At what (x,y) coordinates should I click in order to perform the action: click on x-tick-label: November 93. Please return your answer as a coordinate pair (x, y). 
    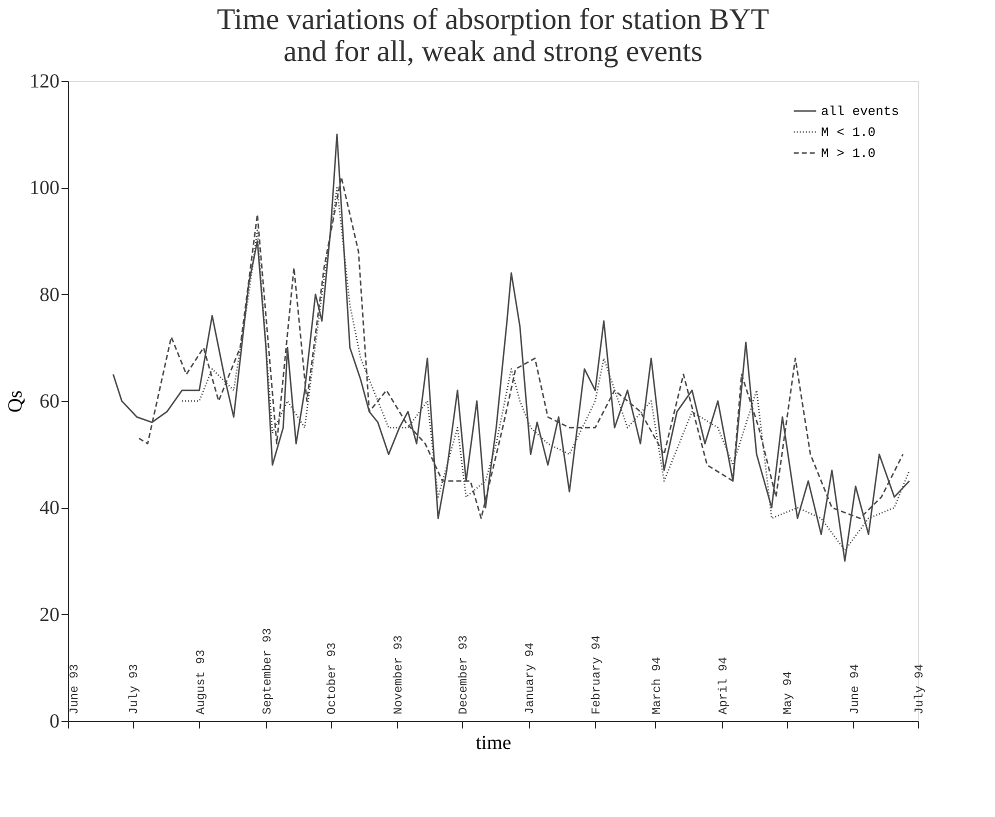
    Looking at the image, I should click on (399, 674).